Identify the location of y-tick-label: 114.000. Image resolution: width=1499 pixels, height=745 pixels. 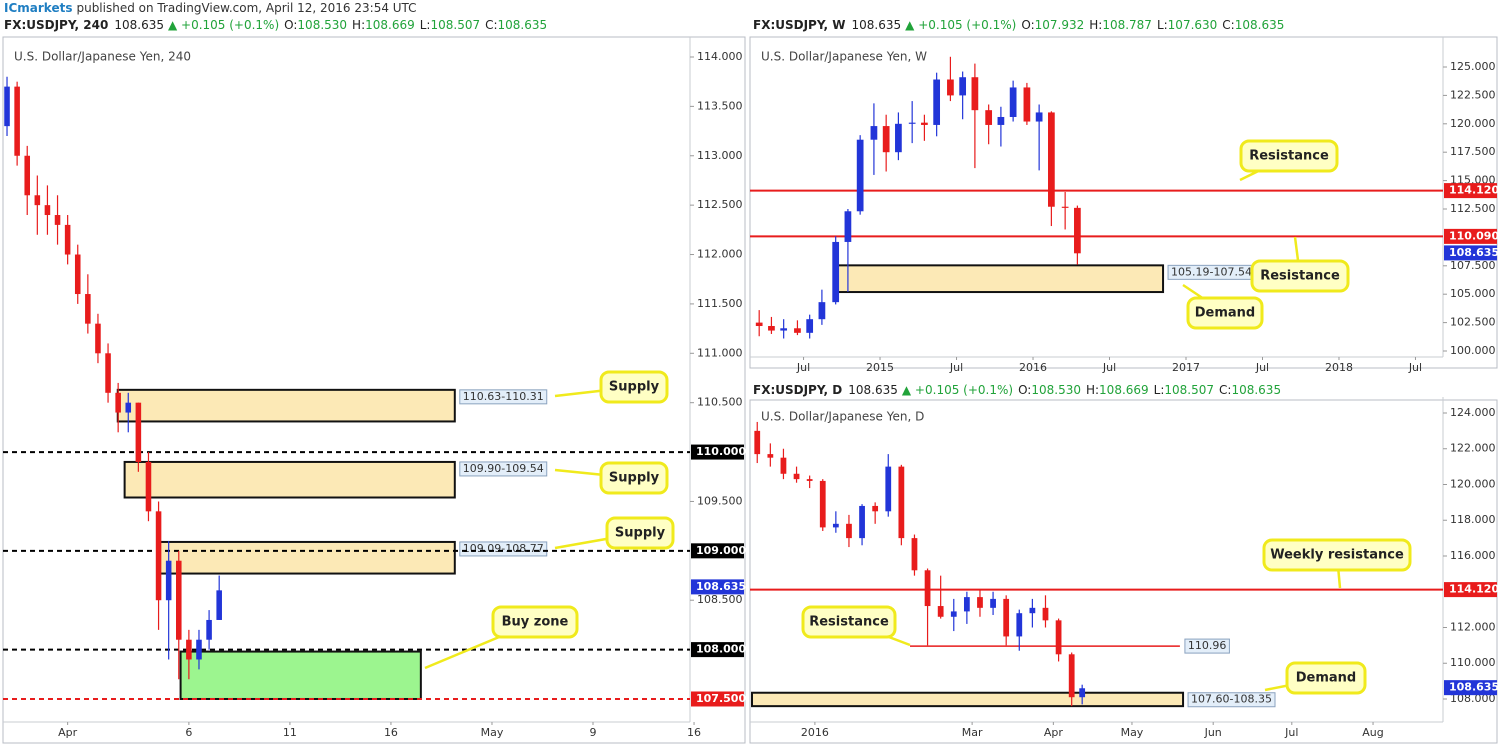
(720, 56).